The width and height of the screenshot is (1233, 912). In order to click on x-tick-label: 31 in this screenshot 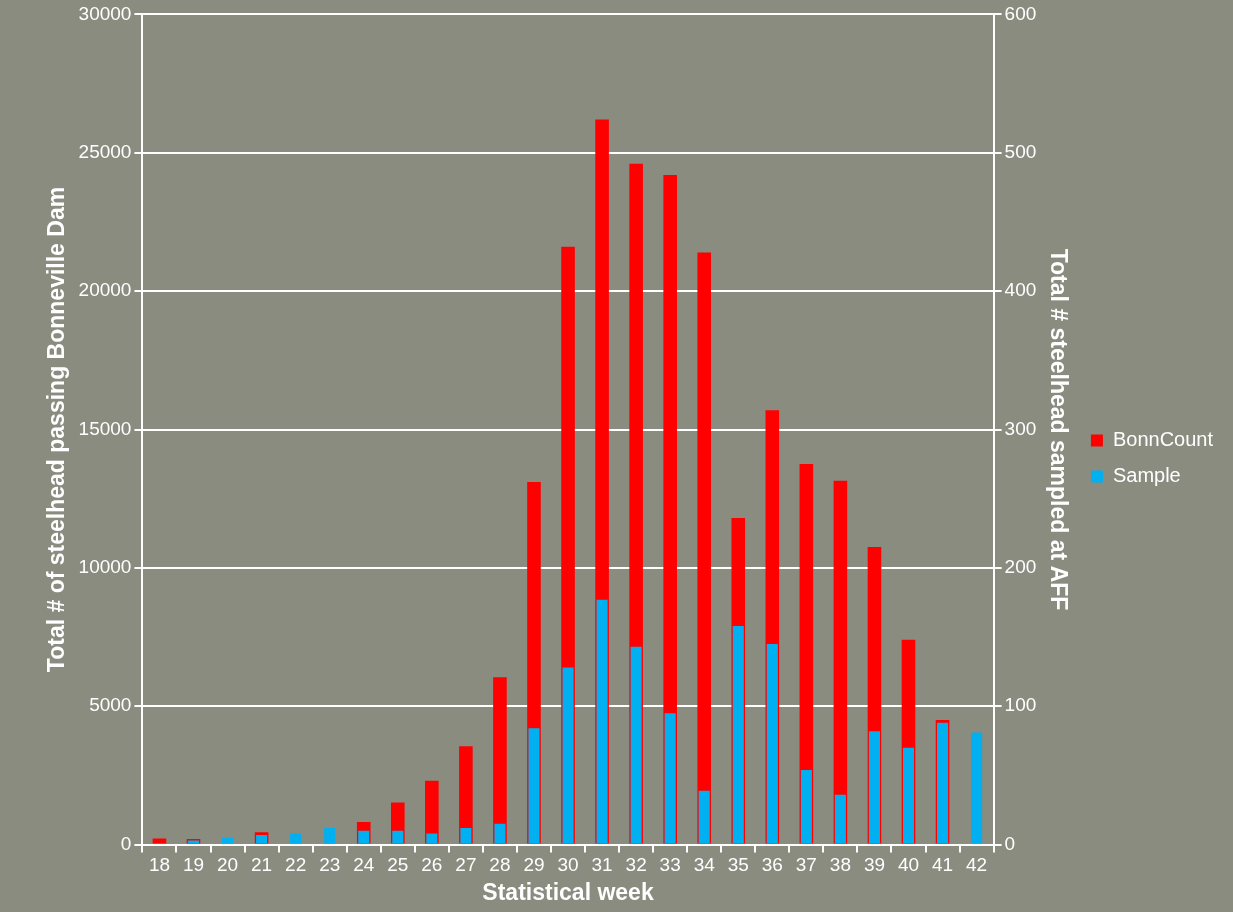, I will do `click(602, 865)`.